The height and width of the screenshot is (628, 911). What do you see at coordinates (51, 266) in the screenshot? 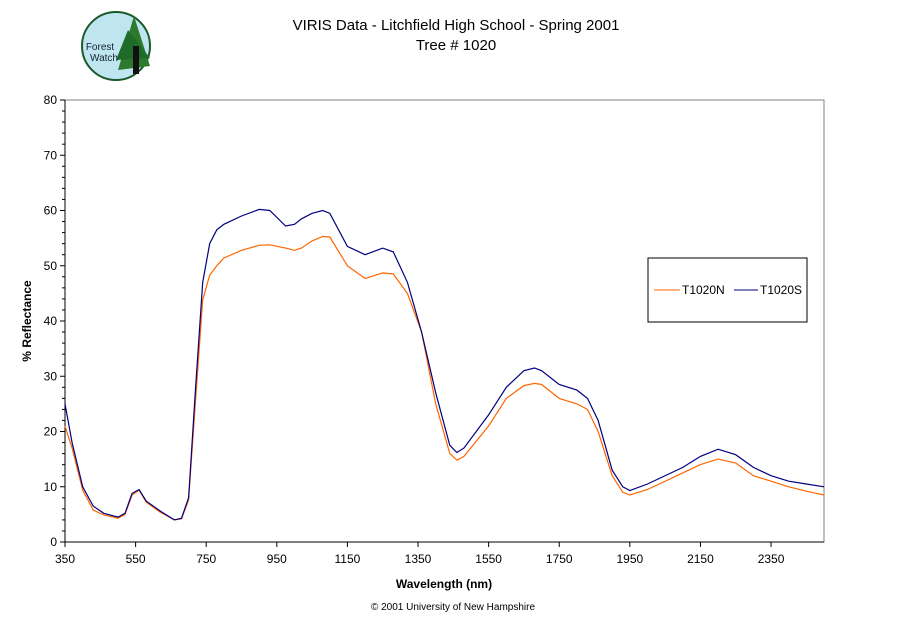
I see `y-tick-label: 50` at bounding box center [51, 266].